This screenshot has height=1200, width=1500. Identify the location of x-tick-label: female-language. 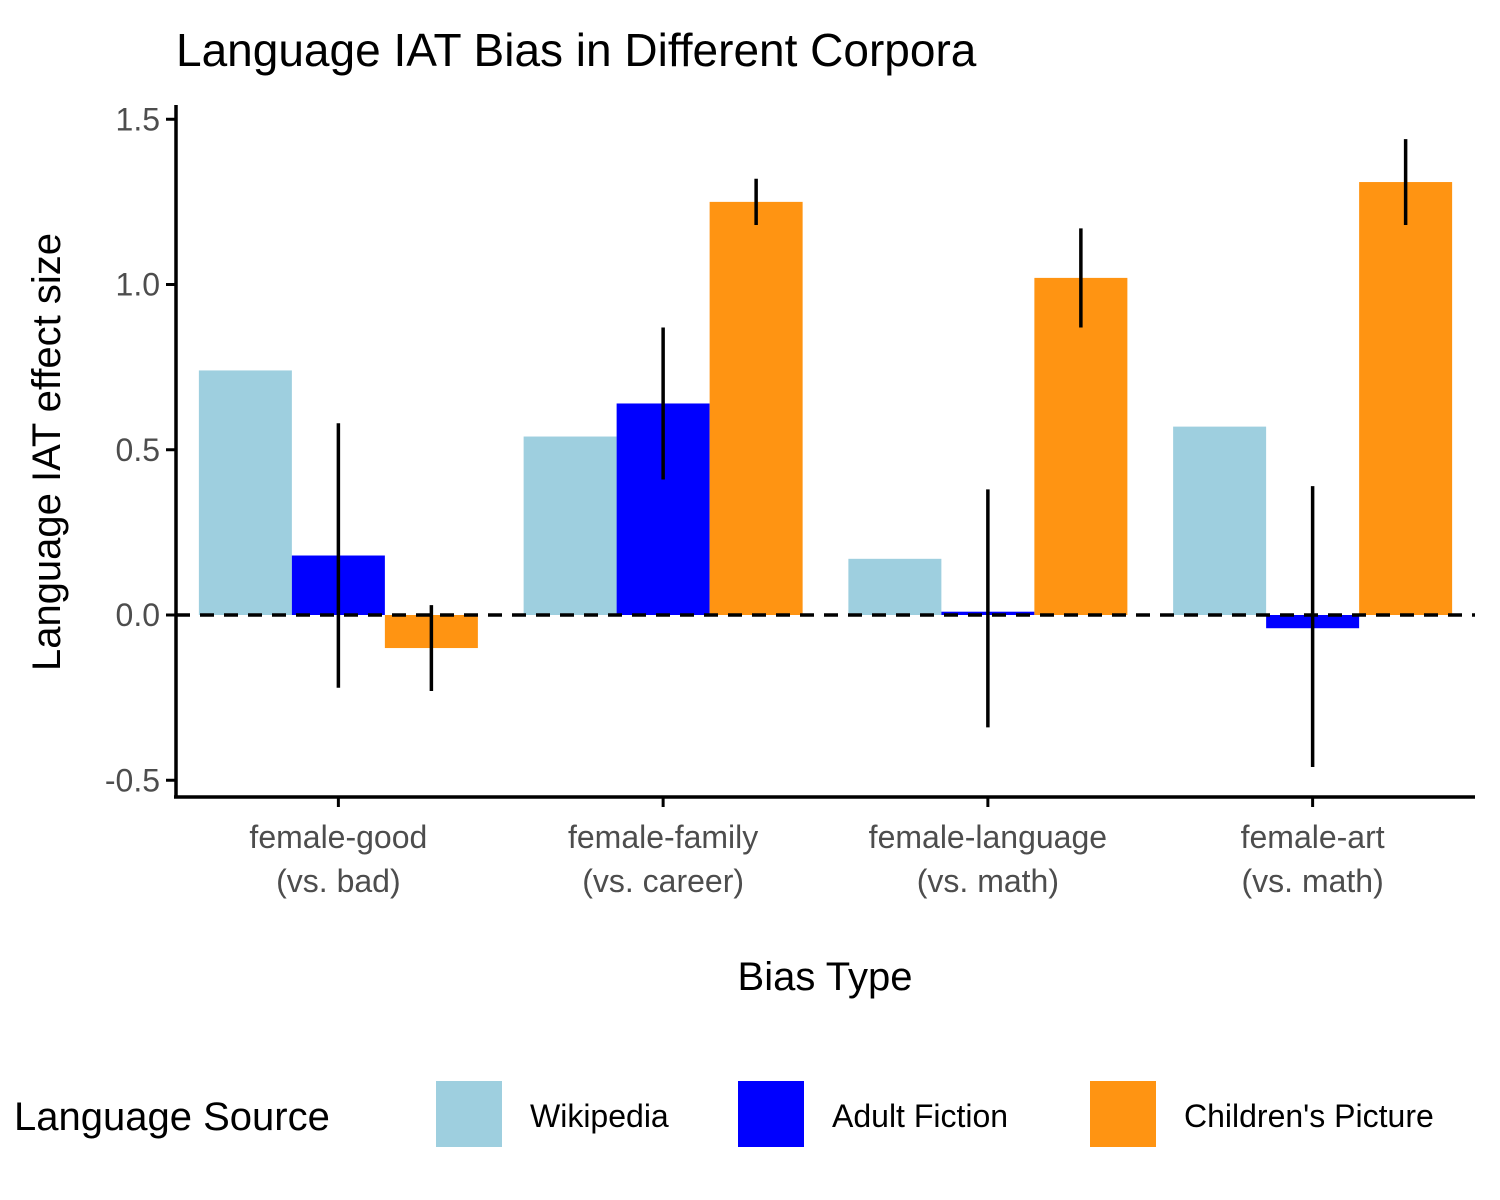
(988, 837).